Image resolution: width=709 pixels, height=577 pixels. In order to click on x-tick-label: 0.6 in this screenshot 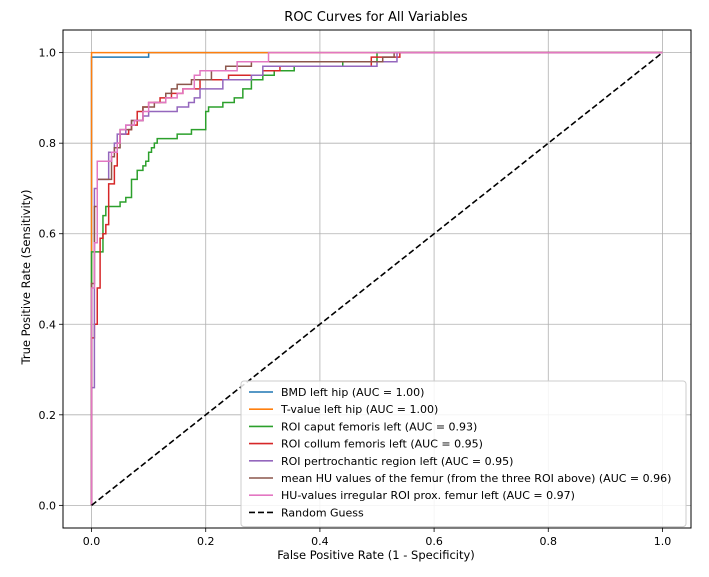, I will do `click(434, 541)`.